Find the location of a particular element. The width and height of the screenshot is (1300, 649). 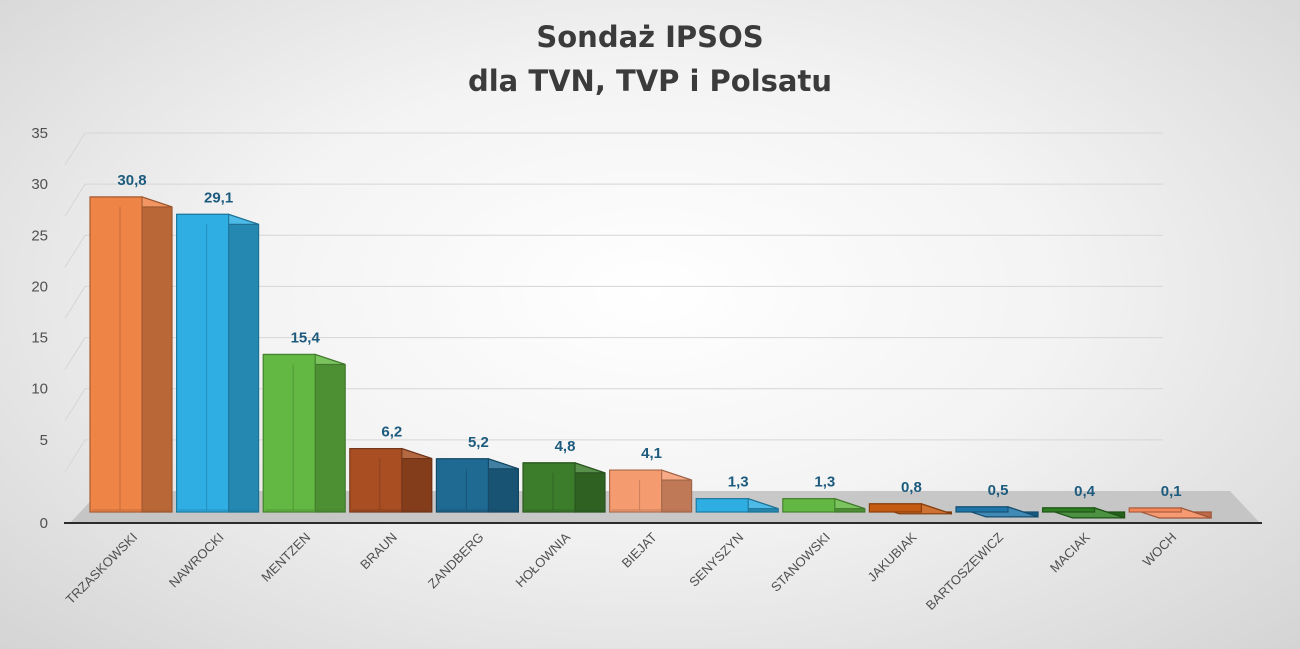

x-tick-label: BIEJAT is located at coordinates (639, 549).